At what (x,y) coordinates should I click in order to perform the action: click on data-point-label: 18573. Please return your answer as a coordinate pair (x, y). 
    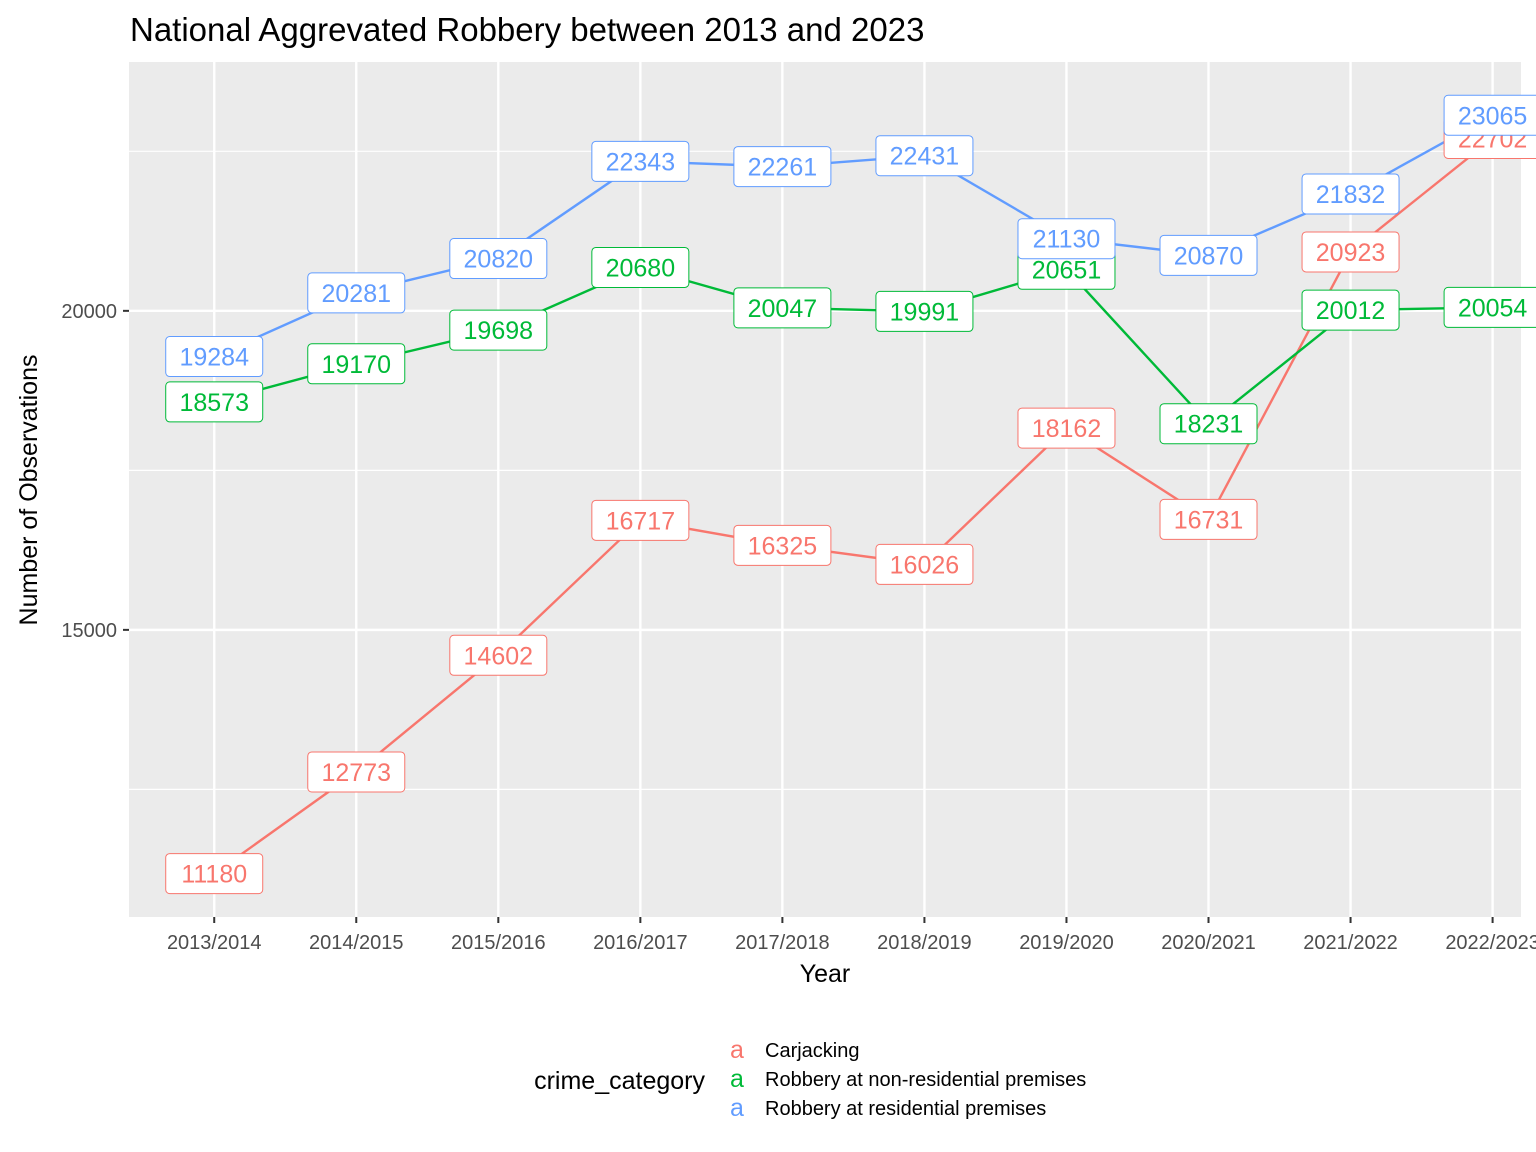
    Looking at the image, I should click on (214, 402).